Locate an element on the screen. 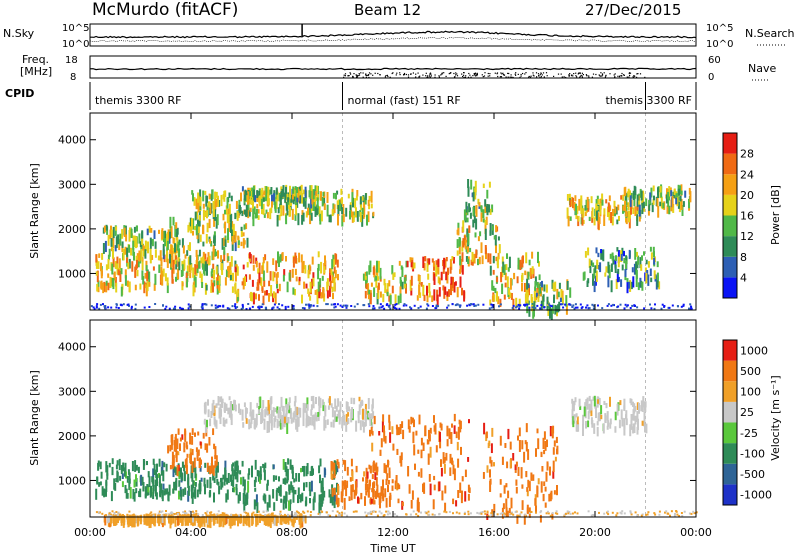 The width and height of the screenshot is (800, 554). power-colorbar-label: Power [dB] is located at coordinates (775, 215).